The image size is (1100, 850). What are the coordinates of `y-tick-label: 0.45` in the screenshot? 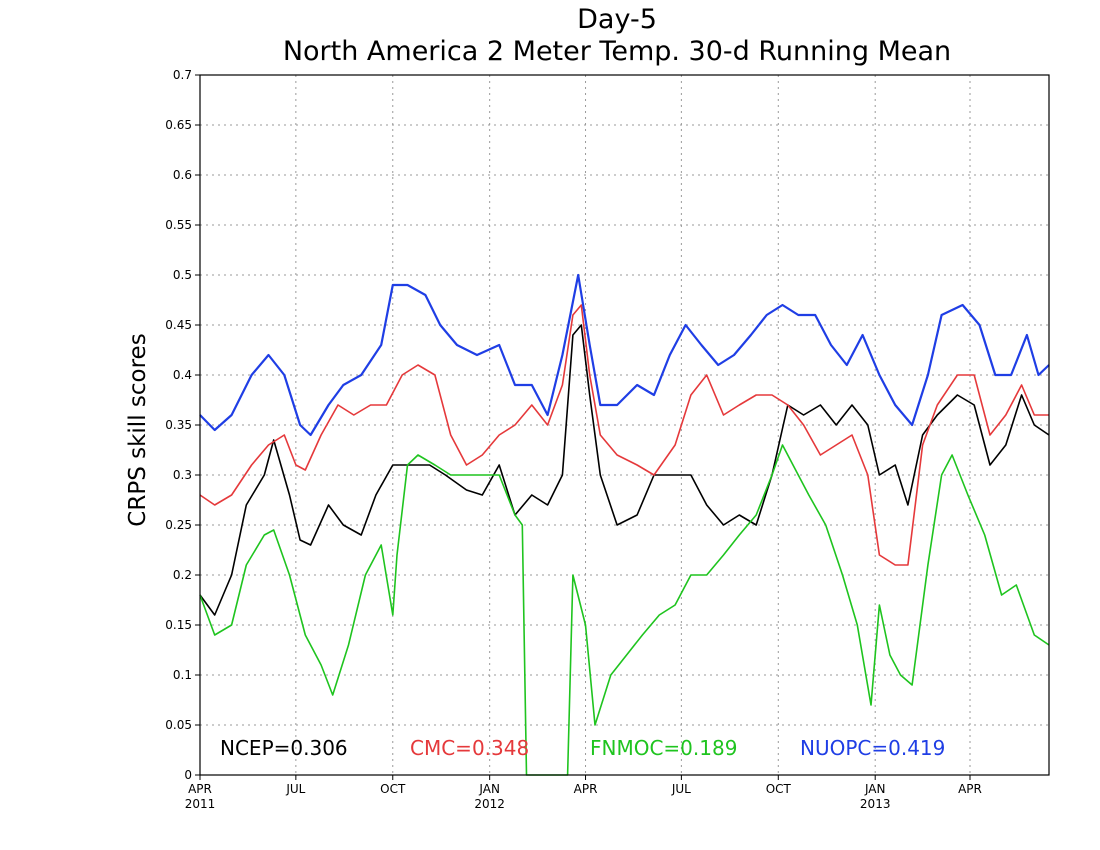 It's located at (178, 325).